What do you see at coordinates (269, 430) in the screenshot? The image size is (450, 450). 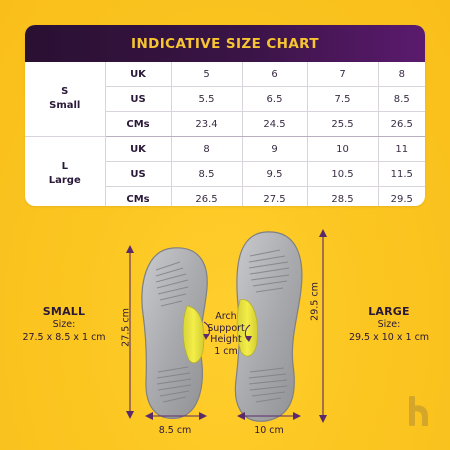 I see `large-width-label: 10 cm` at bounding box center [269, 430].